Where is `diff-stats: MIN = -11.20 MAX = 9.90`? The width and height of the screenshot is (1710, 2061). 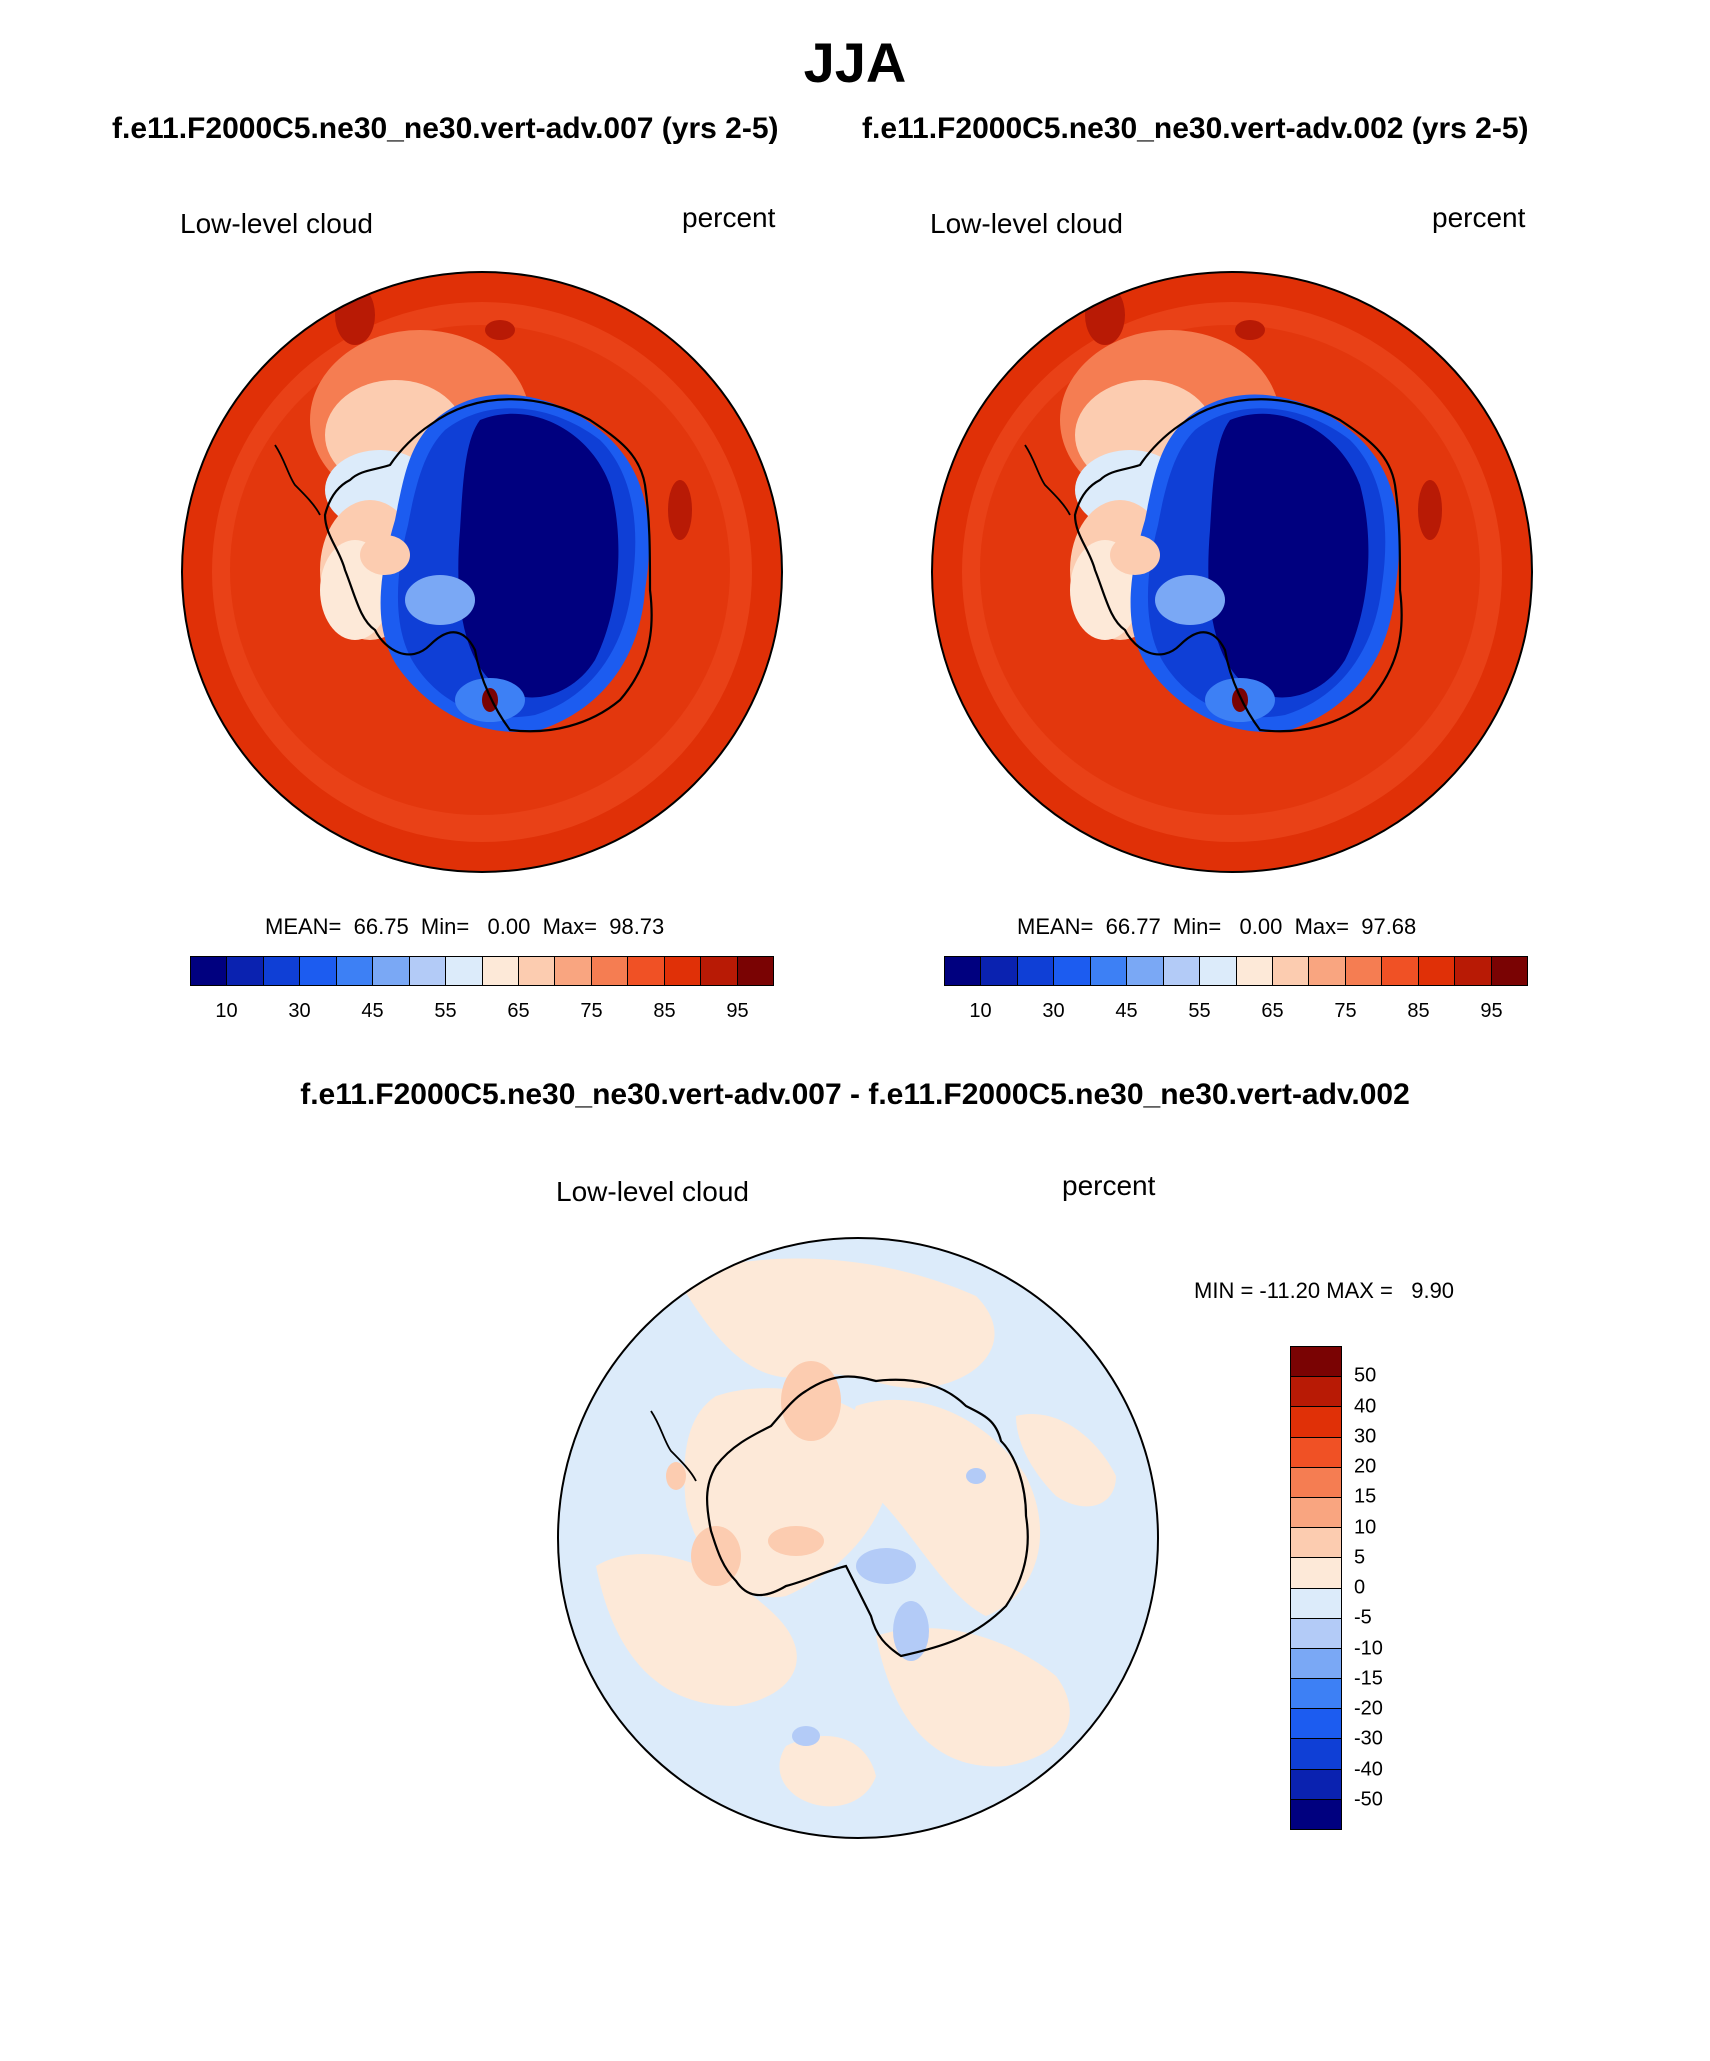
diff-stats: MIN = -11.20 MAX = 9.90 is located at coordinates (1324, 1290).